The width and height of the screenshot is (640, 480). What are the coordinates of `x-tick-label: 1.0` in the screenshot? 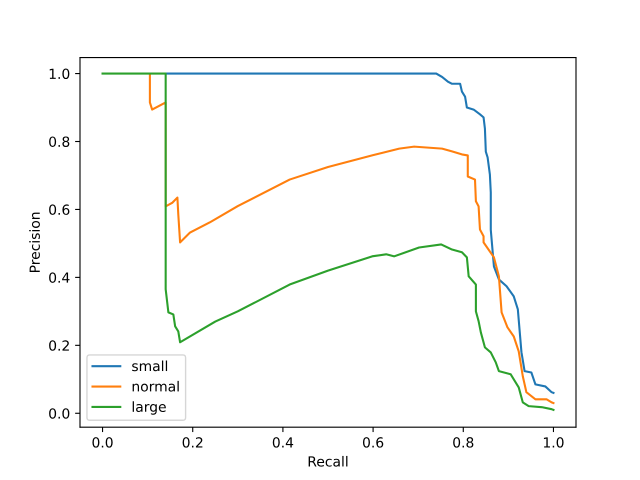 It's located at (554, 442).